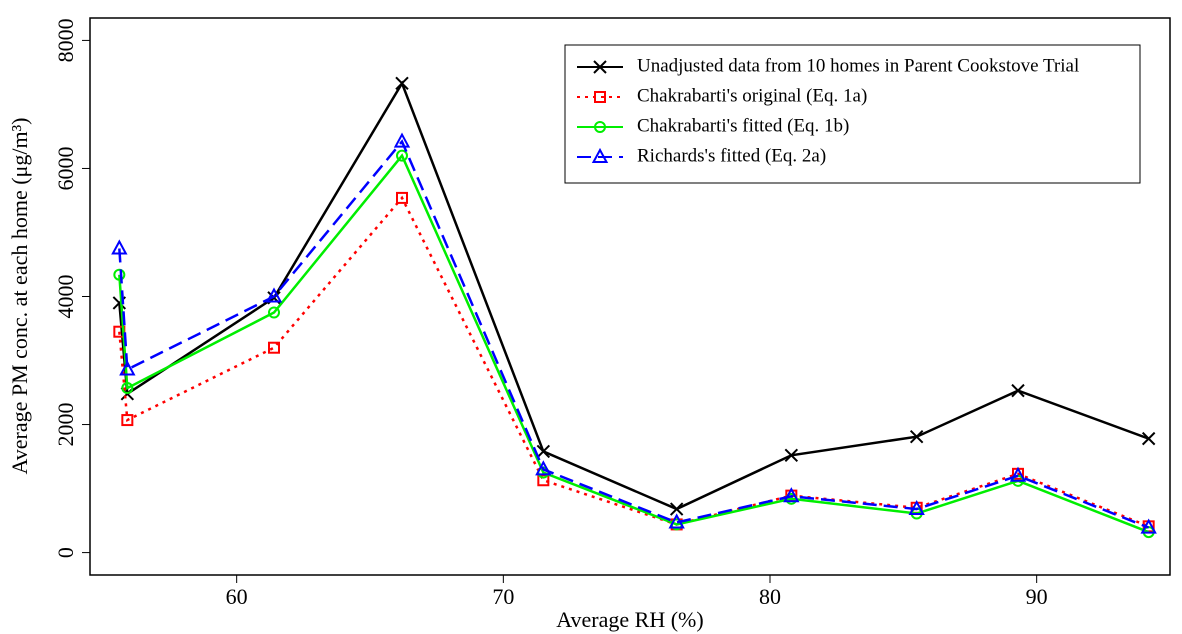 Image resolution: width=1182 pixels, height=634 pixels. What do you see at coordinates (65, 552) in the screenshot?
I see `y-tick-label: 0` at bounding box center [65, 552].